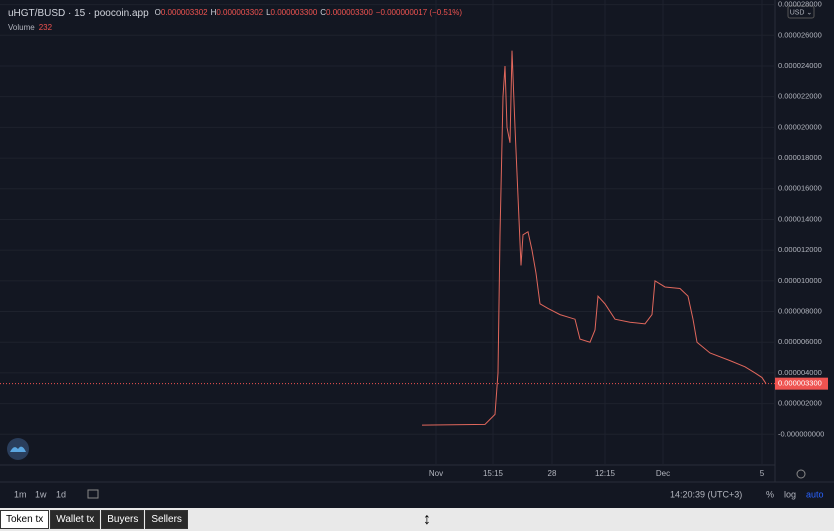  What do you see at coordinates (800, 280) in the screenshot?
I see `y-tick-label: 0.000010000` at bounding box center [800, 280].